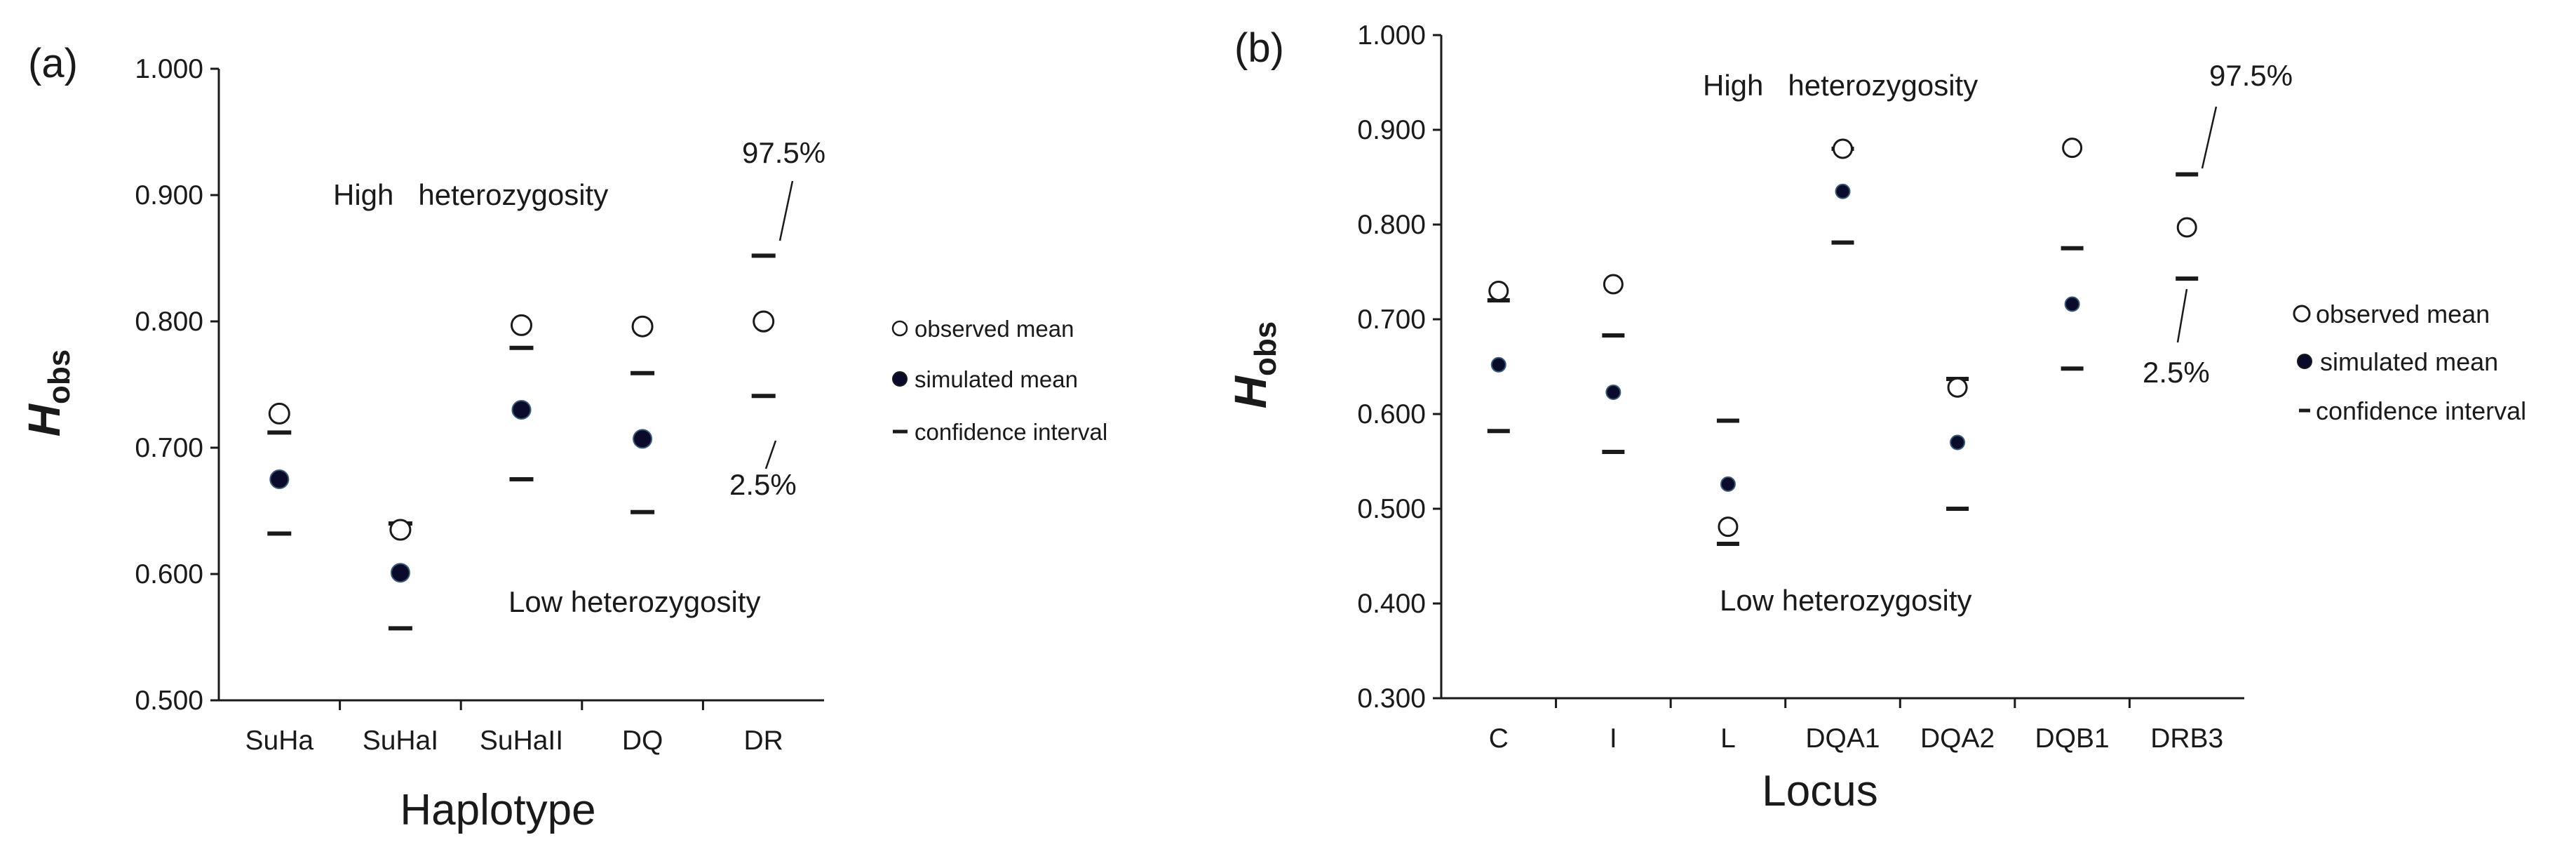 The image size is (2576, 854). Describe the element at coordinates (899, 328) in the screenshot. I see `panel-a-legend-observed-marker` at that location.